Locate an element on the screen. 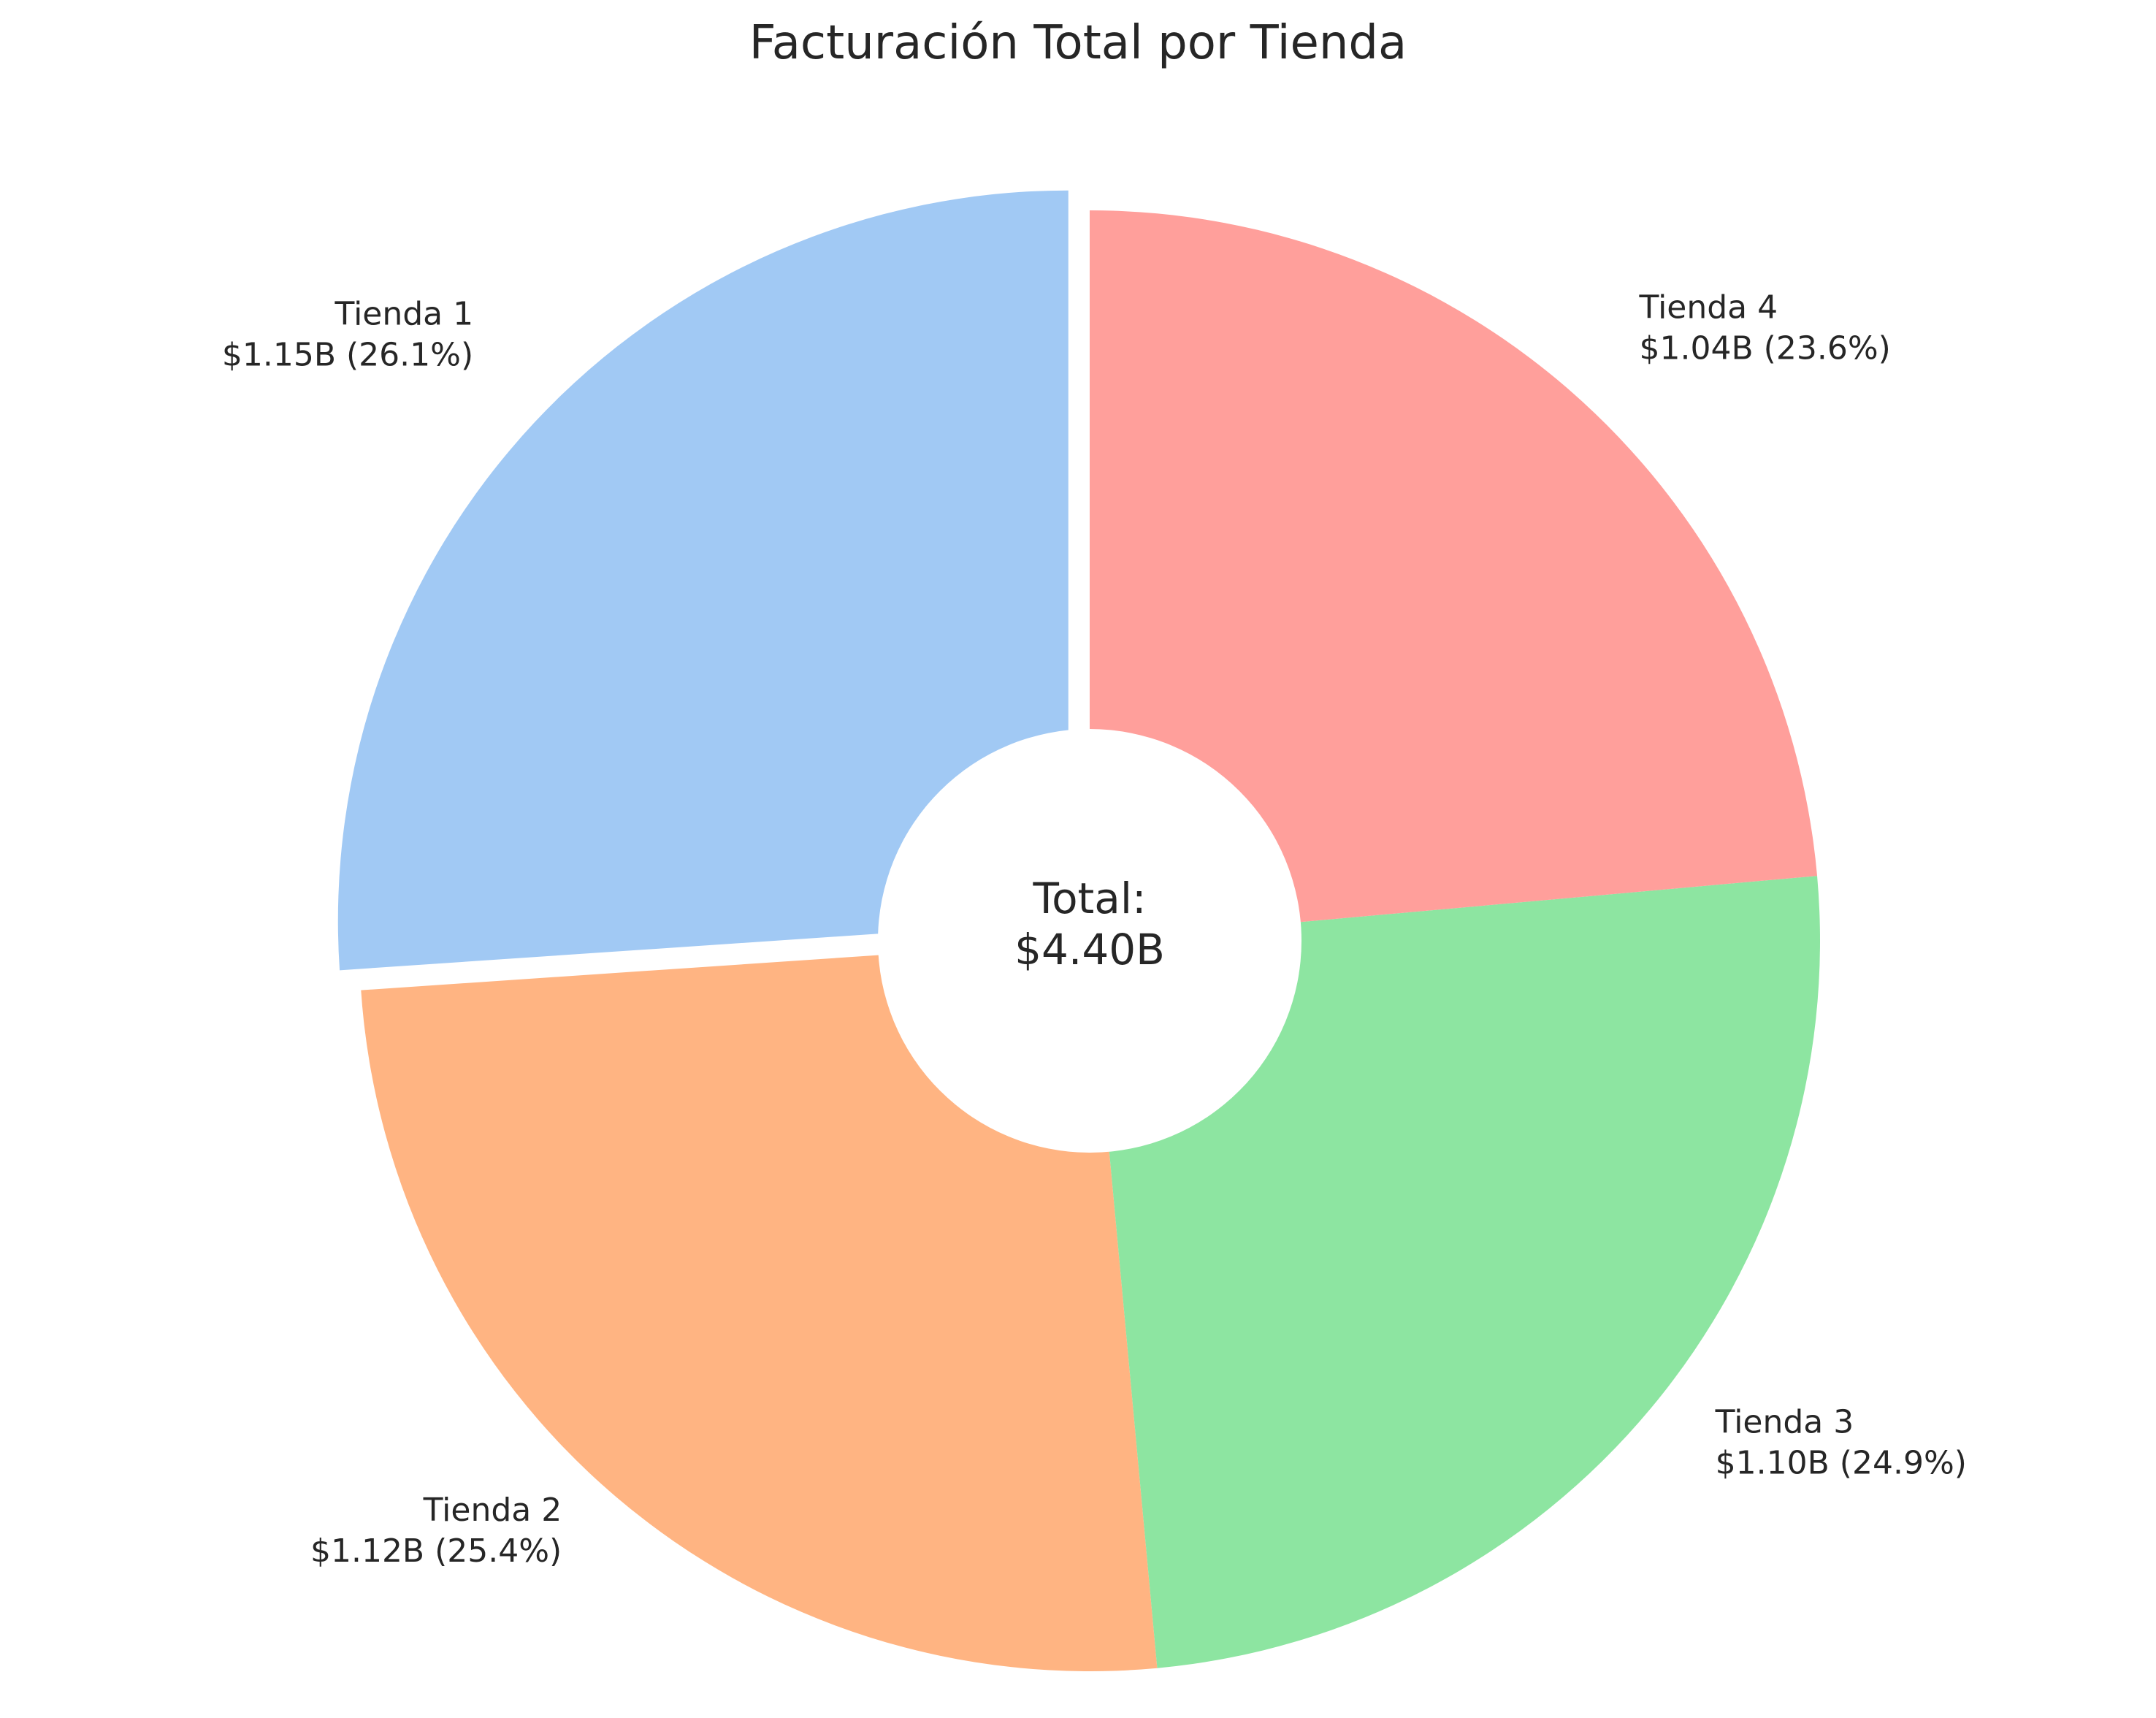 This screenshot has width=2156, height=1718. slice-label-value: $1.04B (23.6%) is located at coordinates (1766, 348).